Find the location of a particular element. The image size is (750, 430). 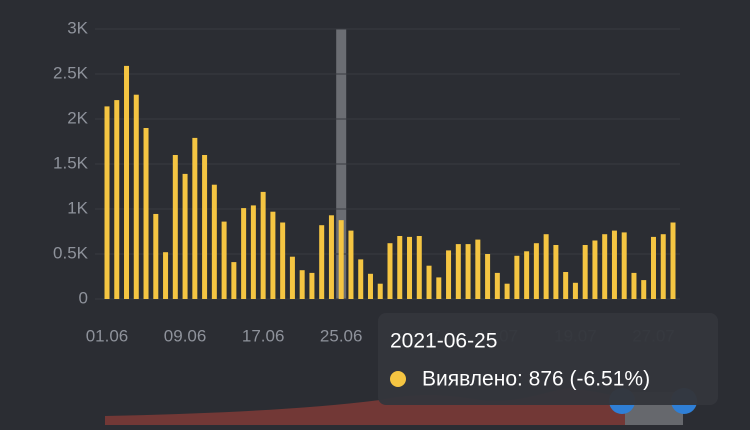

y-tick-label: 3K is located at coordinates (77, 27).